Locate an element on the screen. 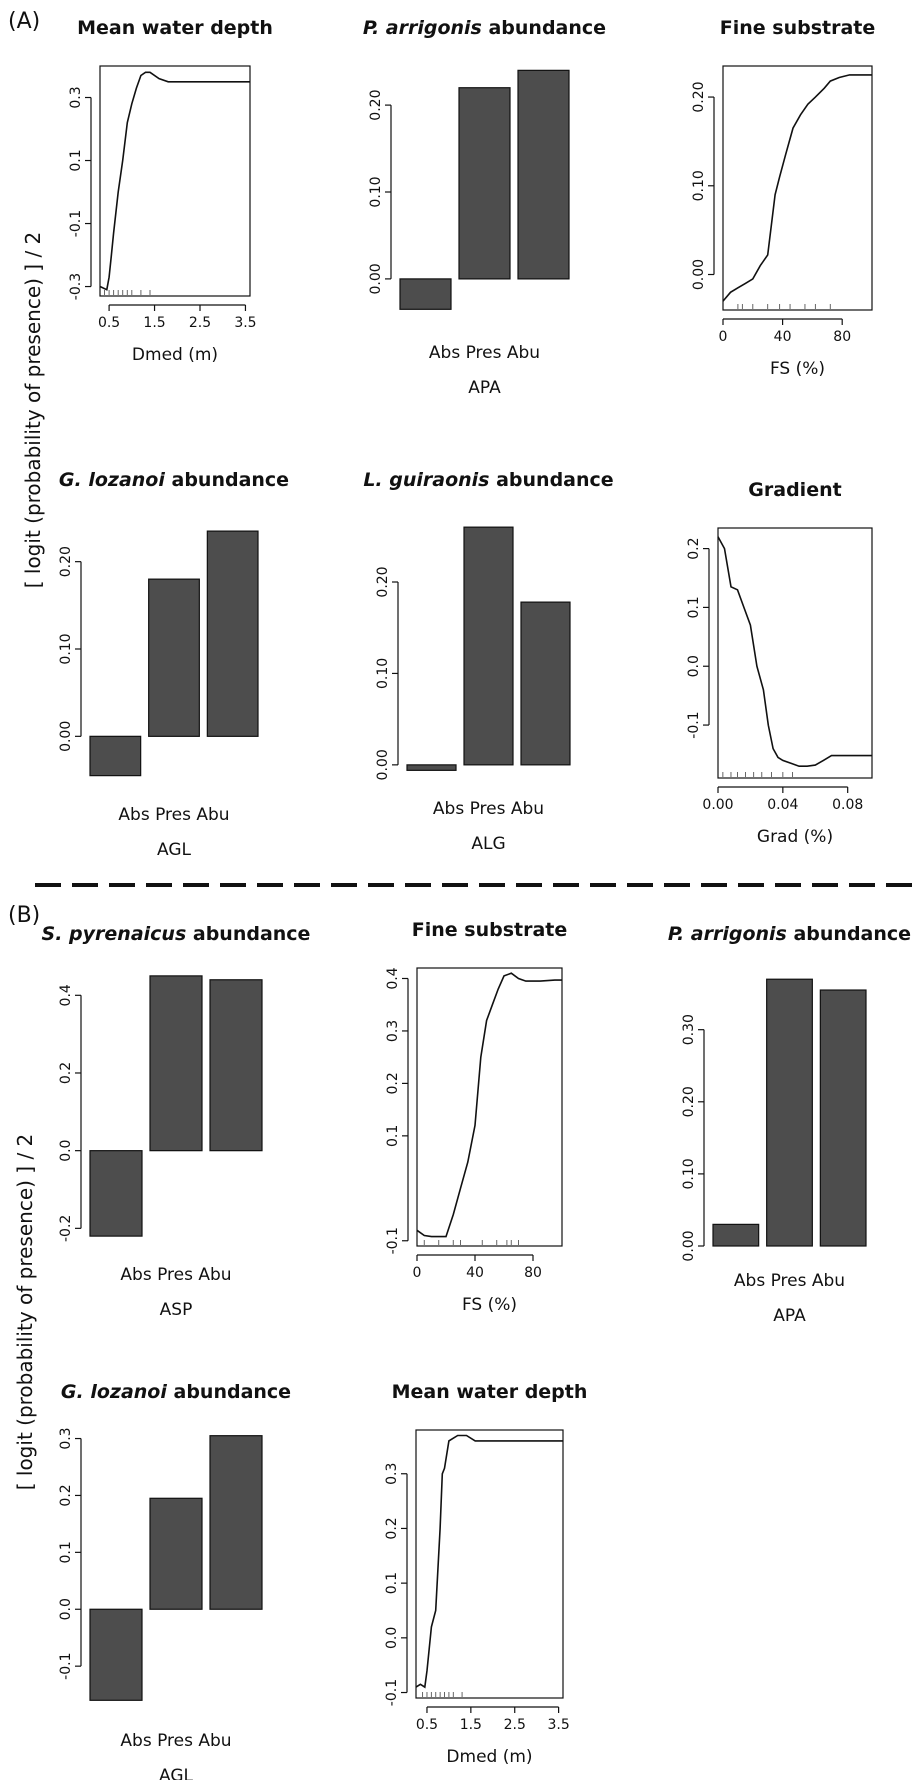 Image resolution: width=916 pixels, height=1780 pixels. x-tick-label: 40 is located at coordinates (783, 337).